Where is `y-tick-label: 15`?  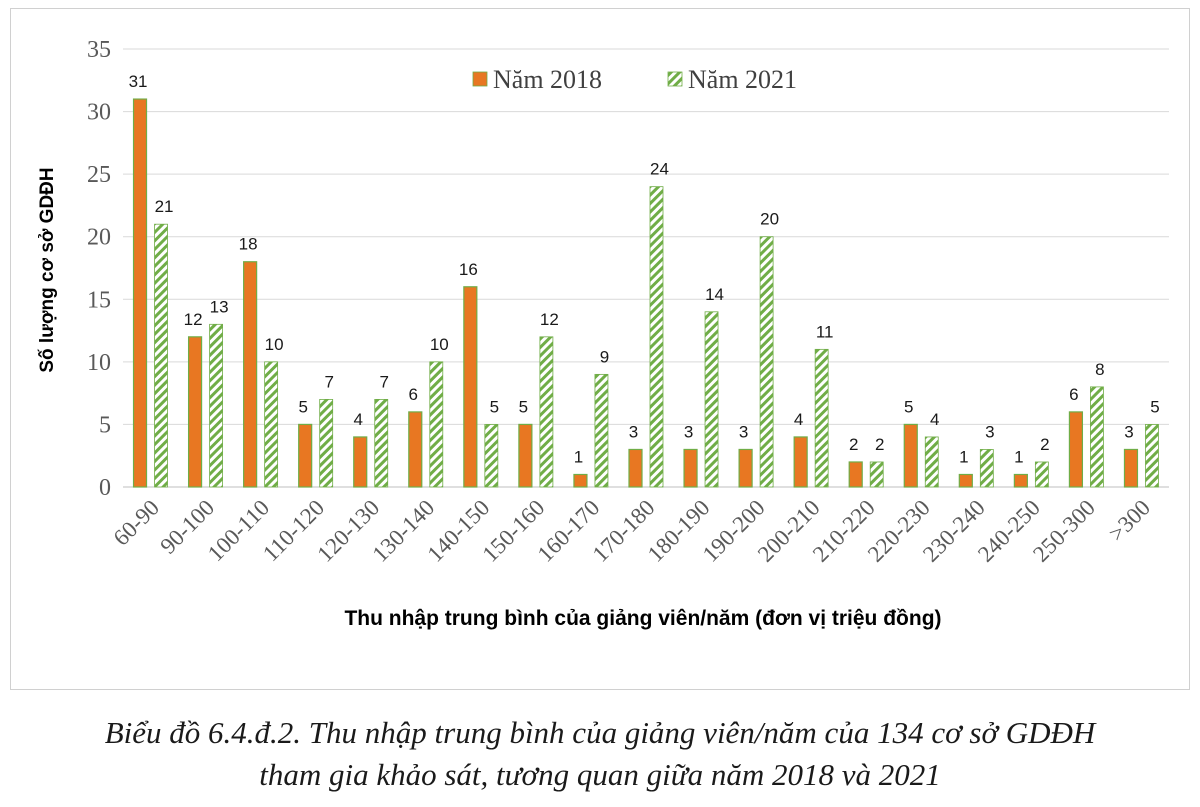 y-tick-label: 15 is located at coordinates (99, 300).